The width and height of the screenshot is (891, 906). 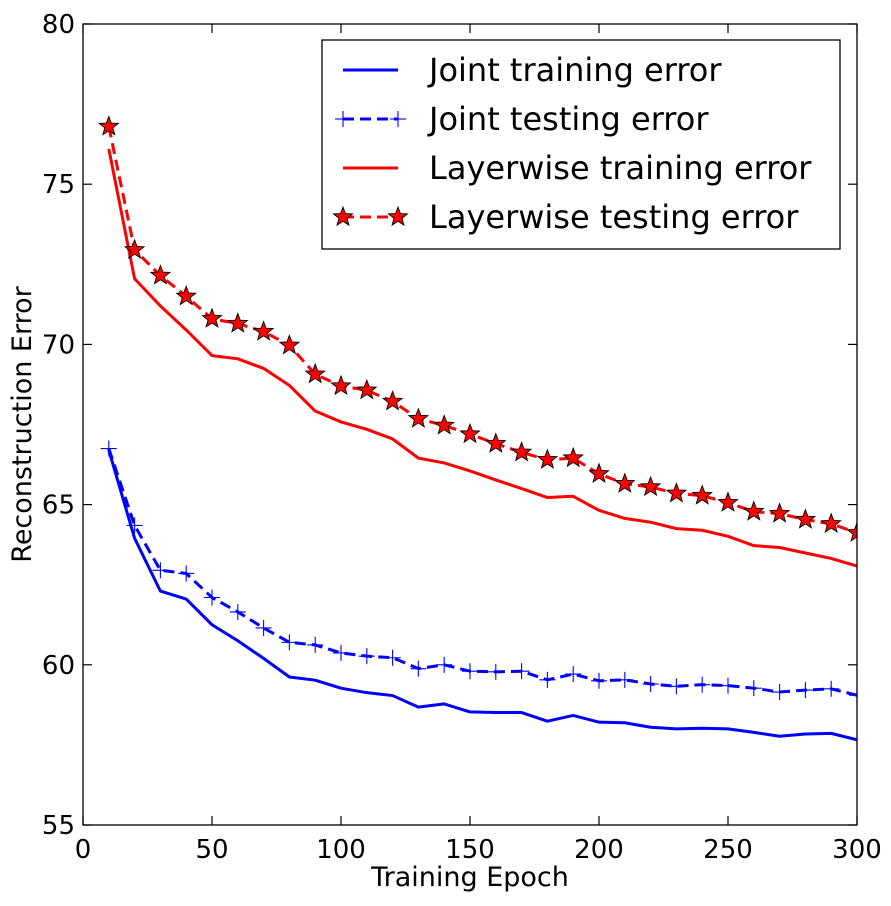 What do you see at coordinates (574, 70) in the screenshot?
I see `legend-label: Joint training error` at bounding box center [574, 70].